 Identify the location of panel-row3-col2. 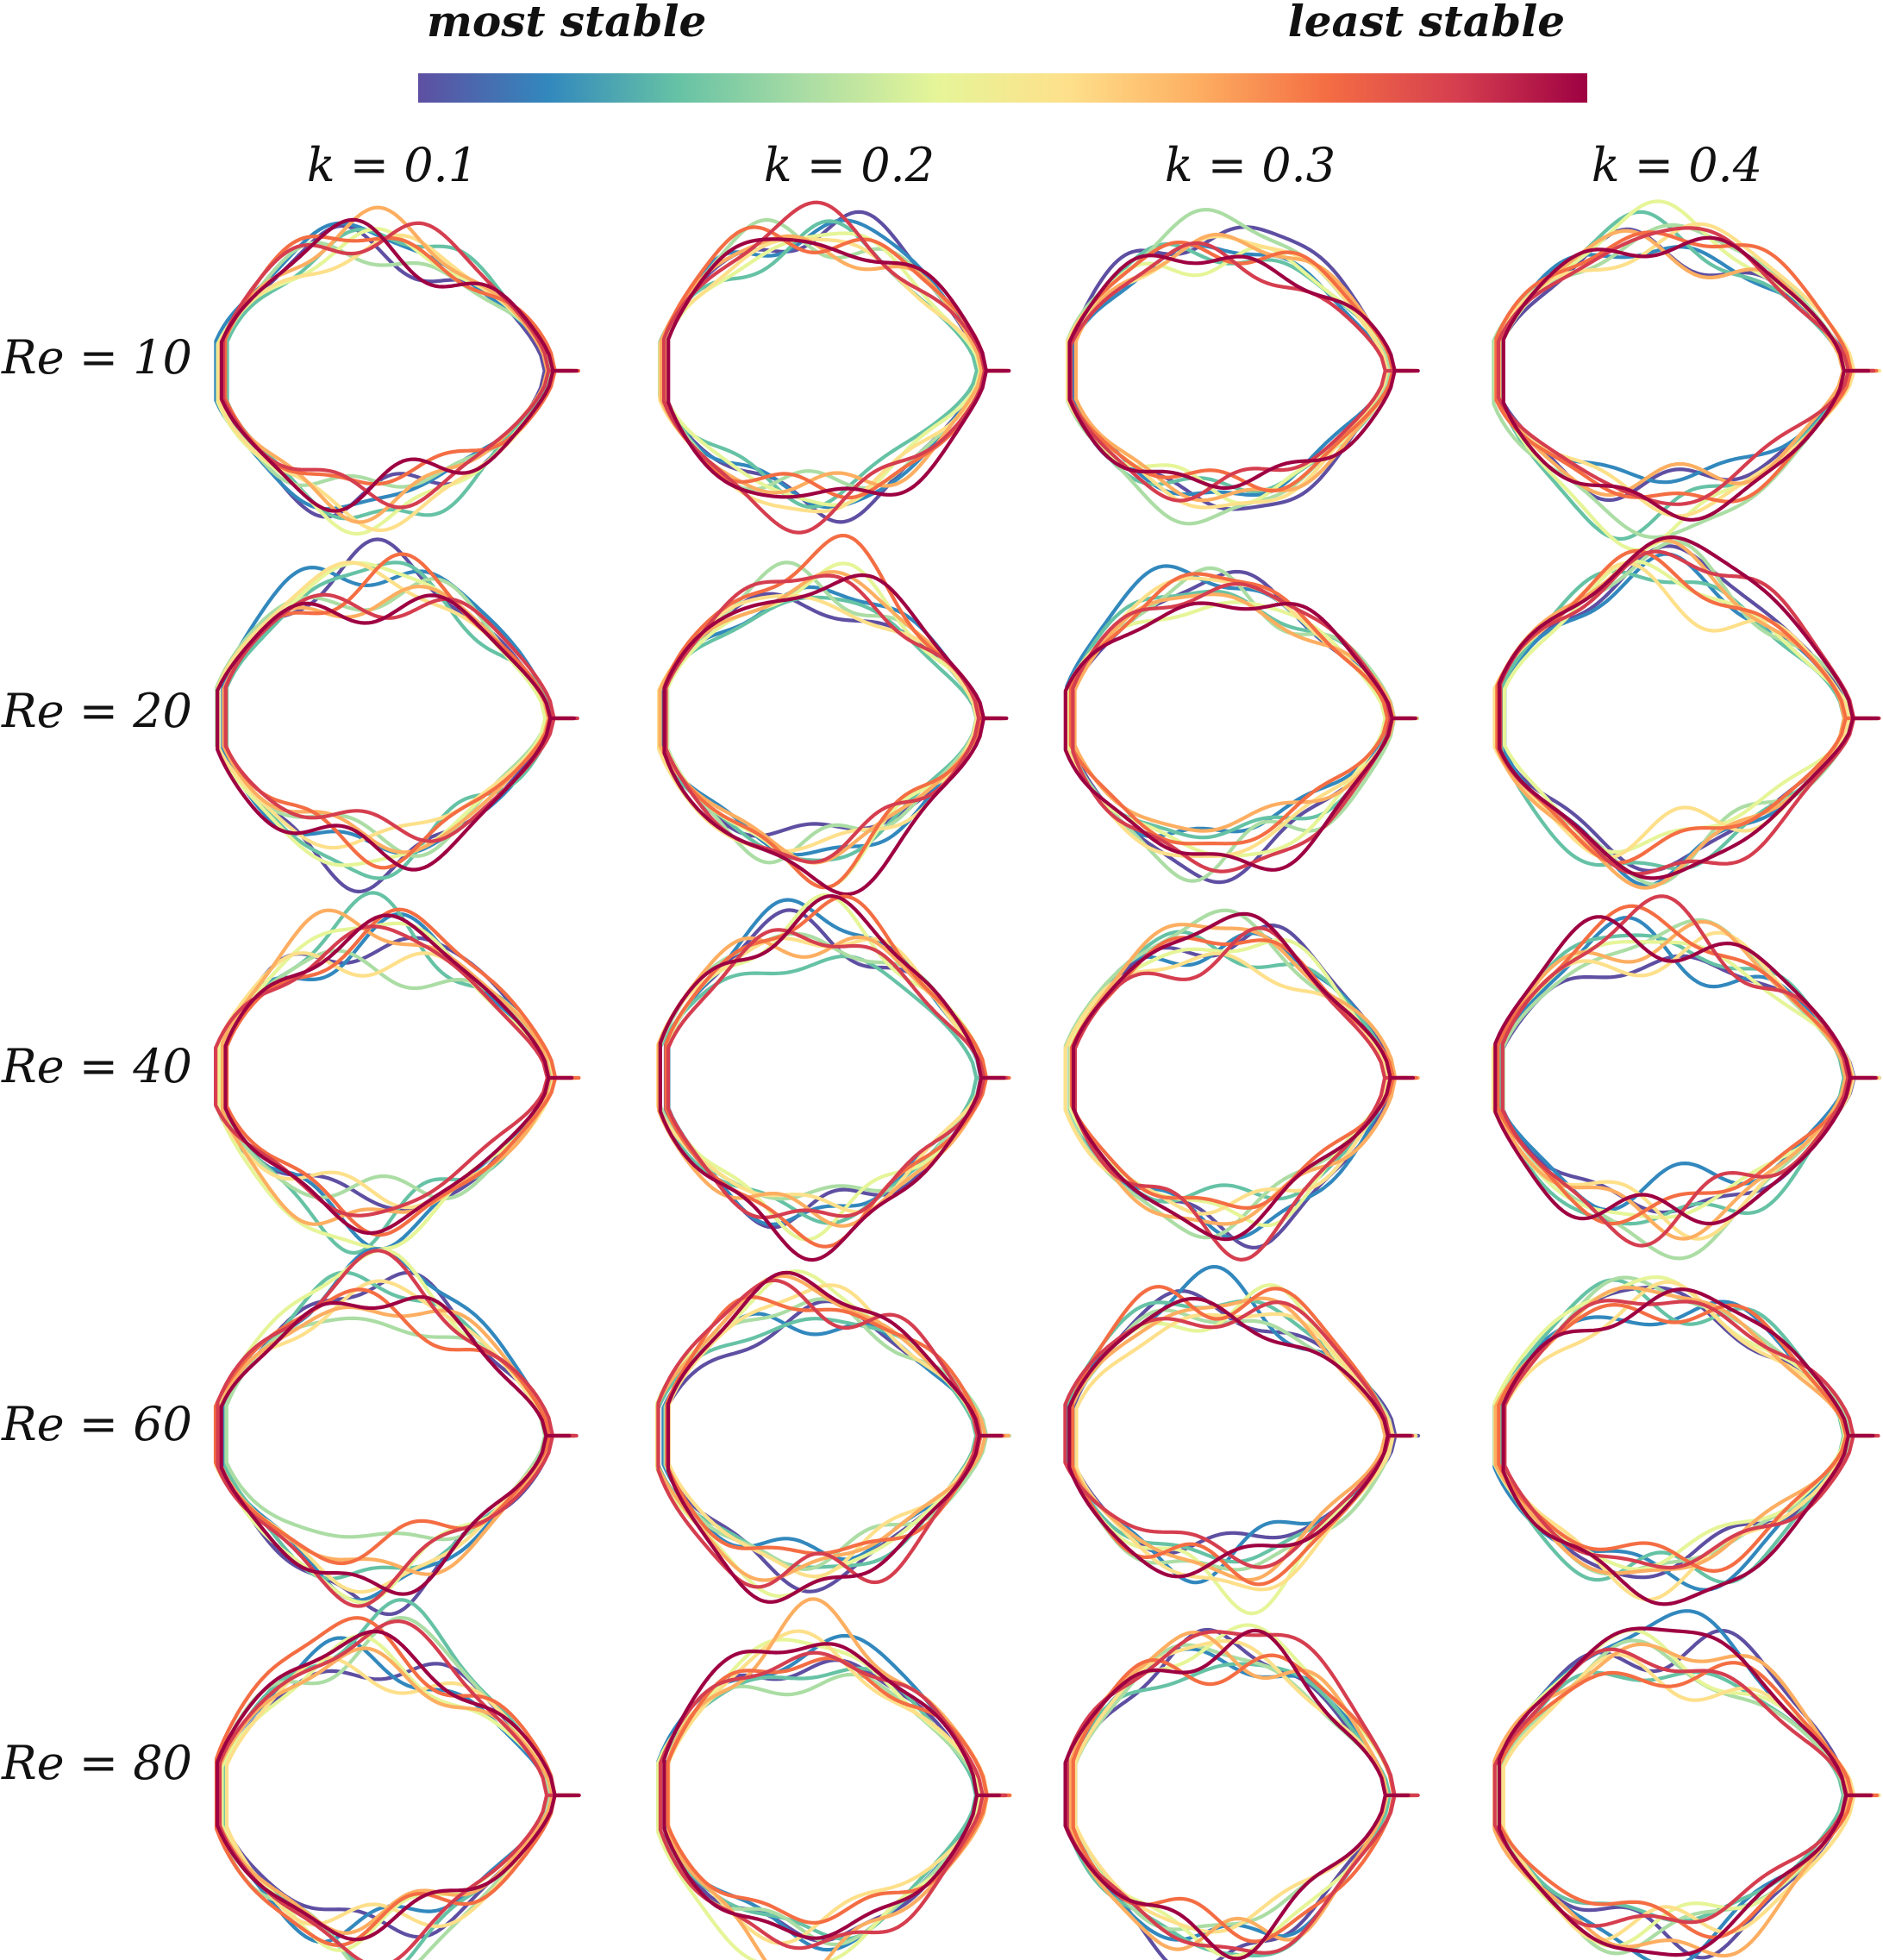
(833, 1077).